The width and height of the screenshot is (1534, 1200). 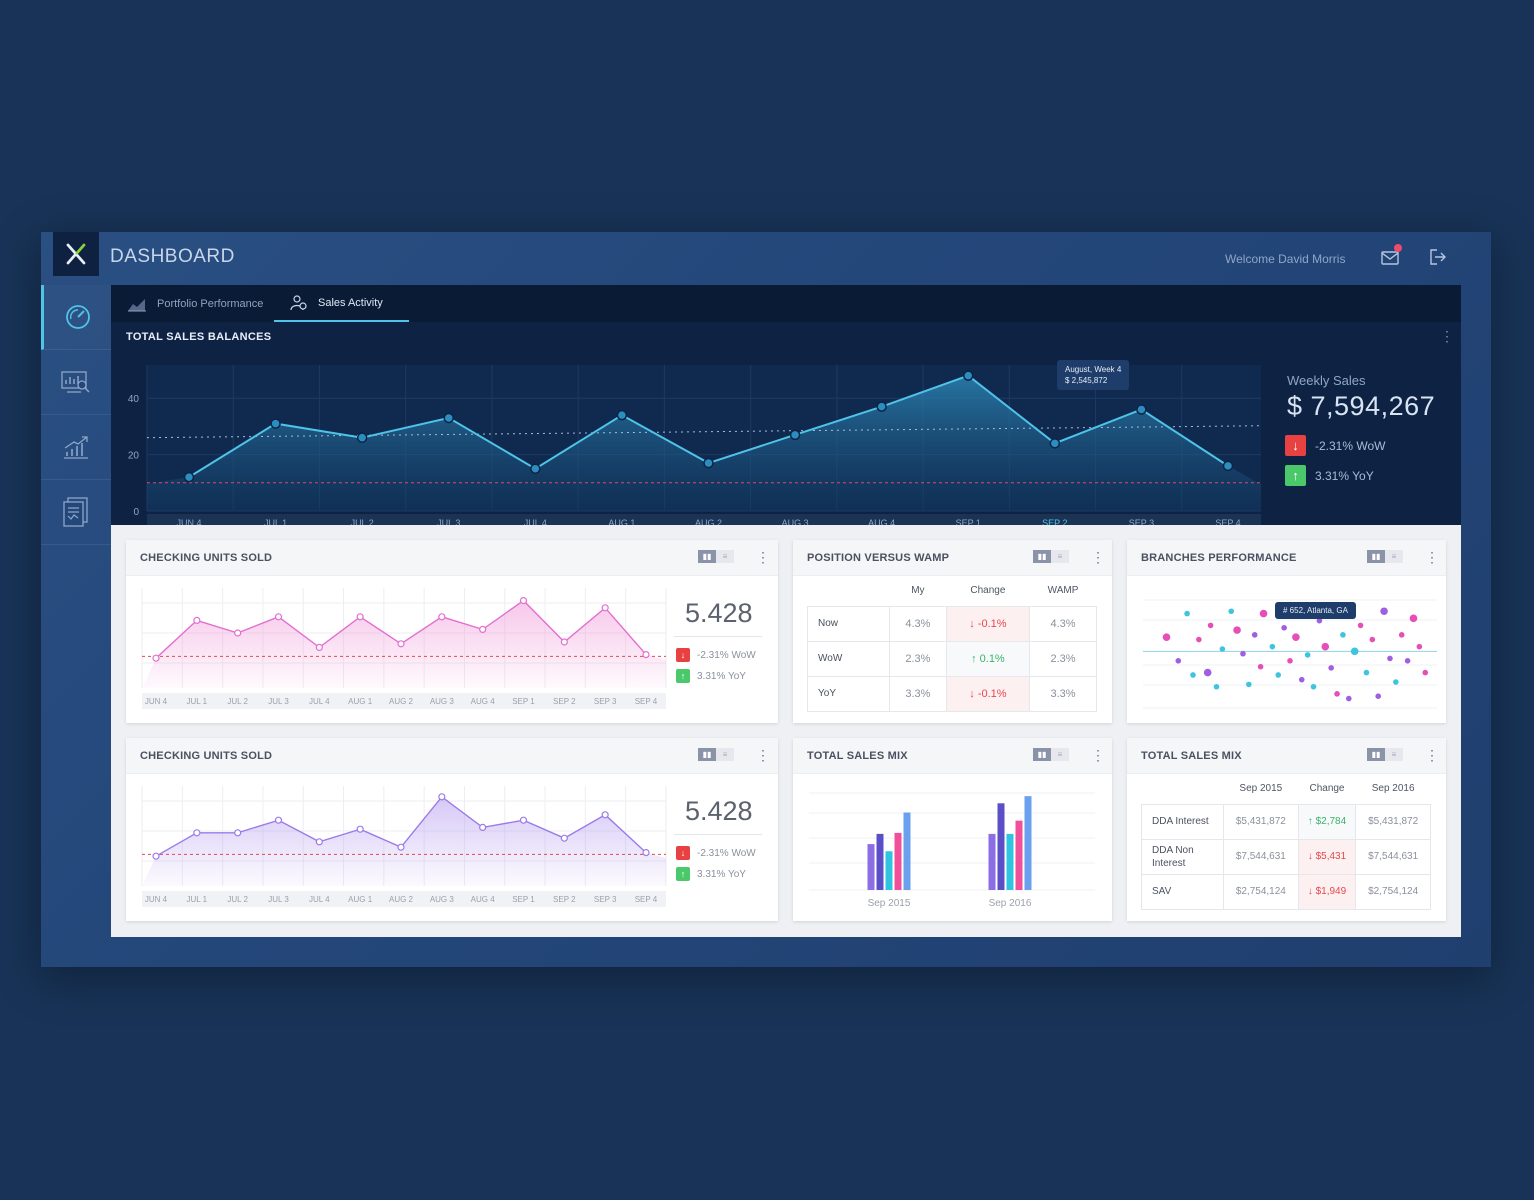 I want to click on sidebar-item-dashboard, so click(x=76, y=317).